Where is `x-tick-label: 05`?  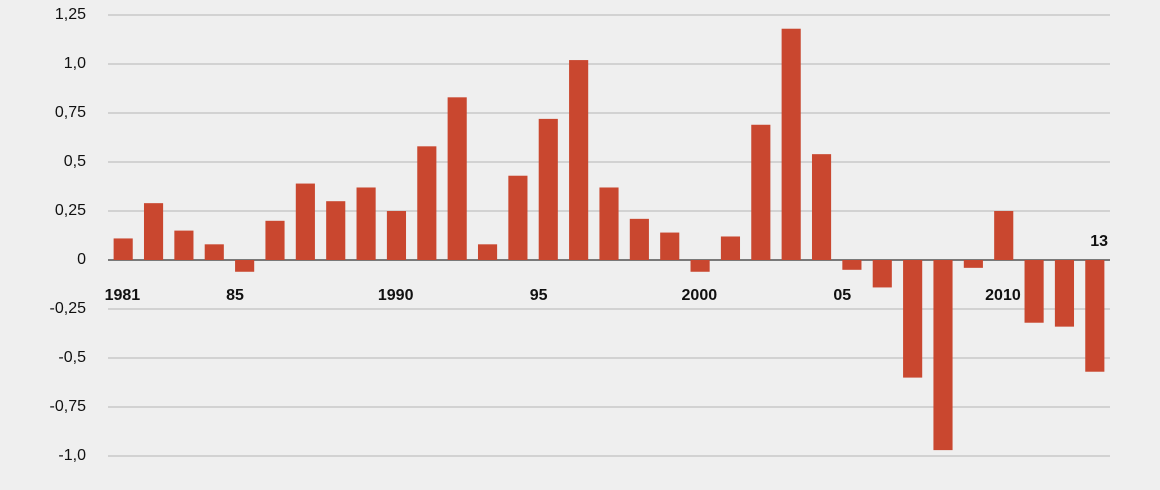
x-tick-label: 05 is located at coordinates (842, 295).